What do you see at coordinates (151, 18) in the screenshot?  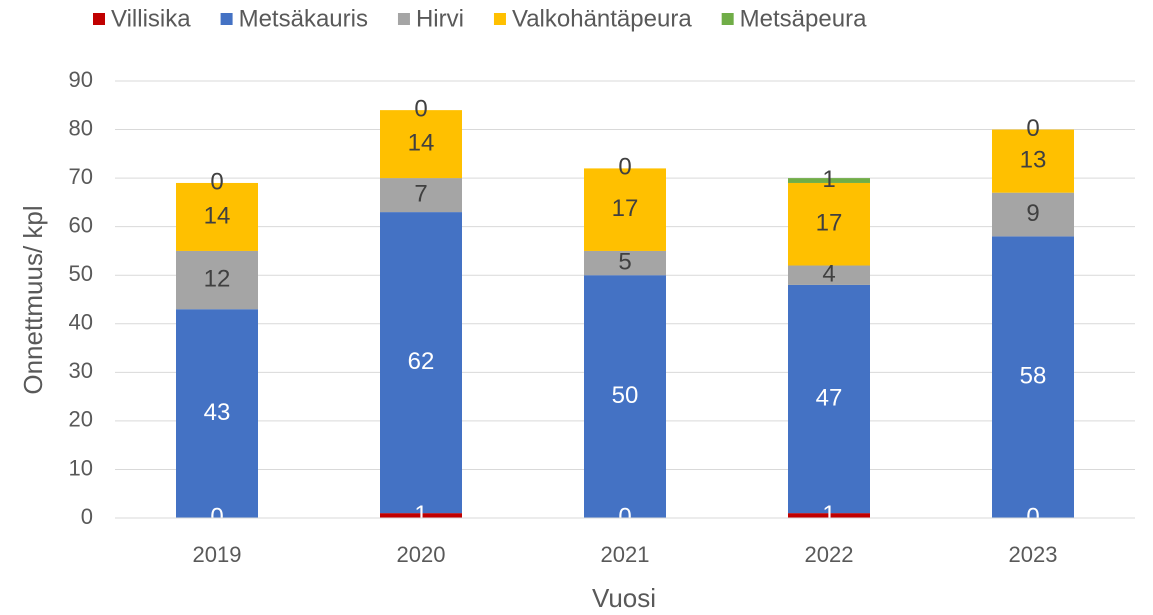 I see `legend-label: Villisika` at bounding box center [151, 18].